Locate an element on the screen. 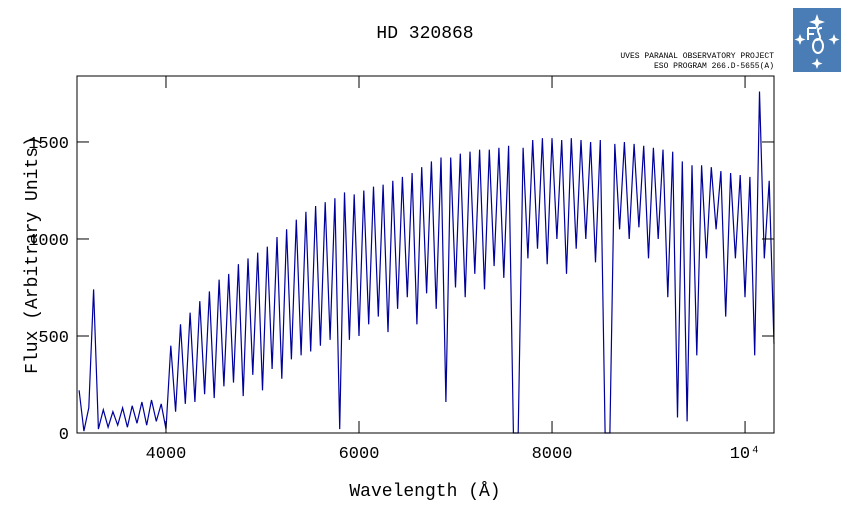  subtitle: UVES PARANAL OBSERVATORY PROJECT is located at coordinates (697, 56).